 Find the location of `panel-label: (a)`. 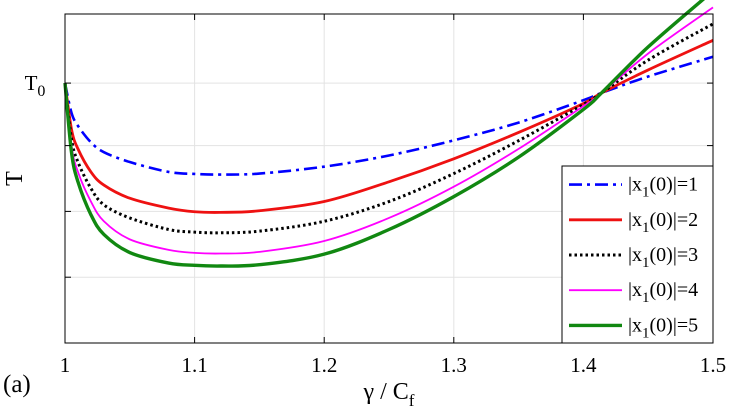

panel-label: (a) is located at coordinates (17, 384).